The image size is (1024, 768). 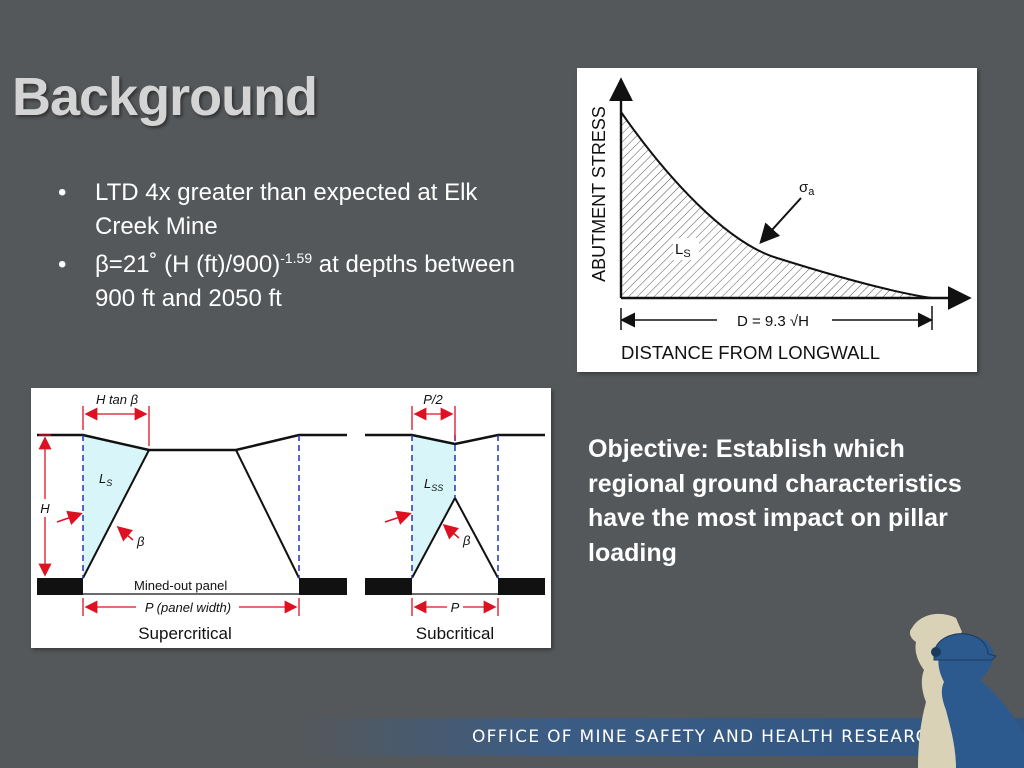 What do you see at coordinates (476, 538) in the screenshot?
I see `break-line-sub-right` at bounding box center [476, 538].